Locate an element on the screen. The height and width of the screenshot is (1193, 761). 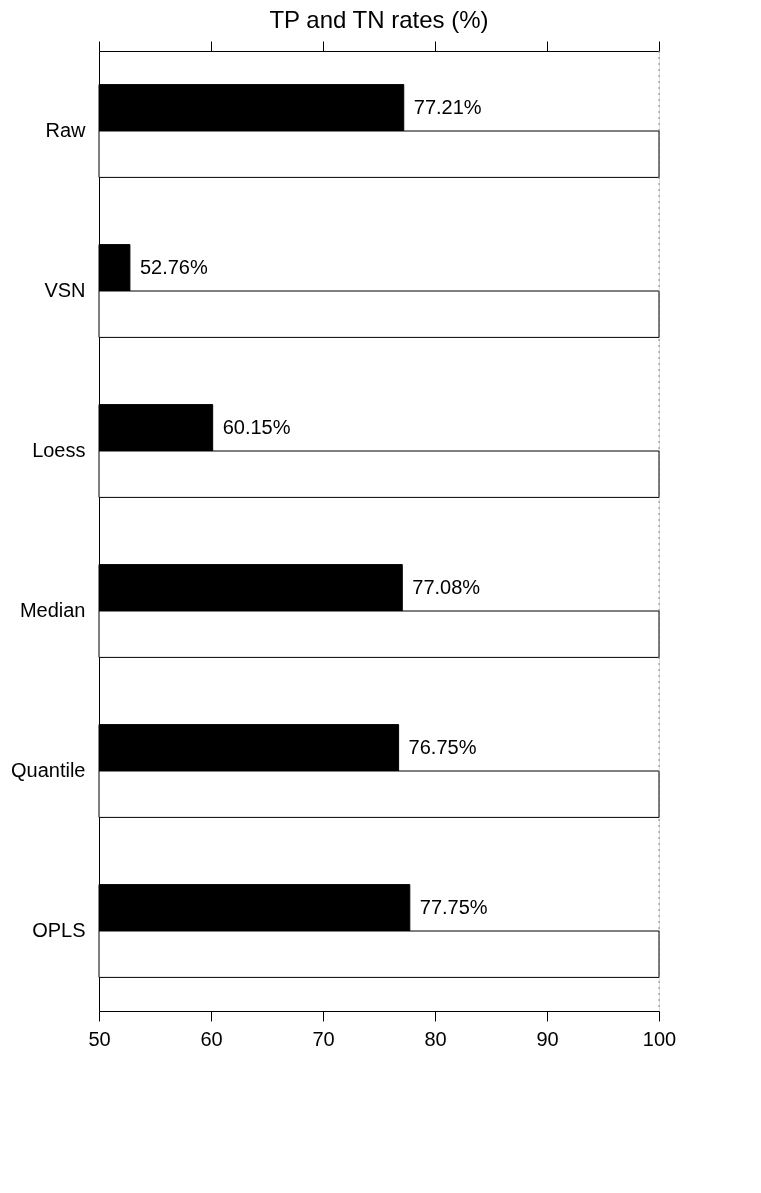
x-tick-label: 50 is located at coordinates (99, 1038).